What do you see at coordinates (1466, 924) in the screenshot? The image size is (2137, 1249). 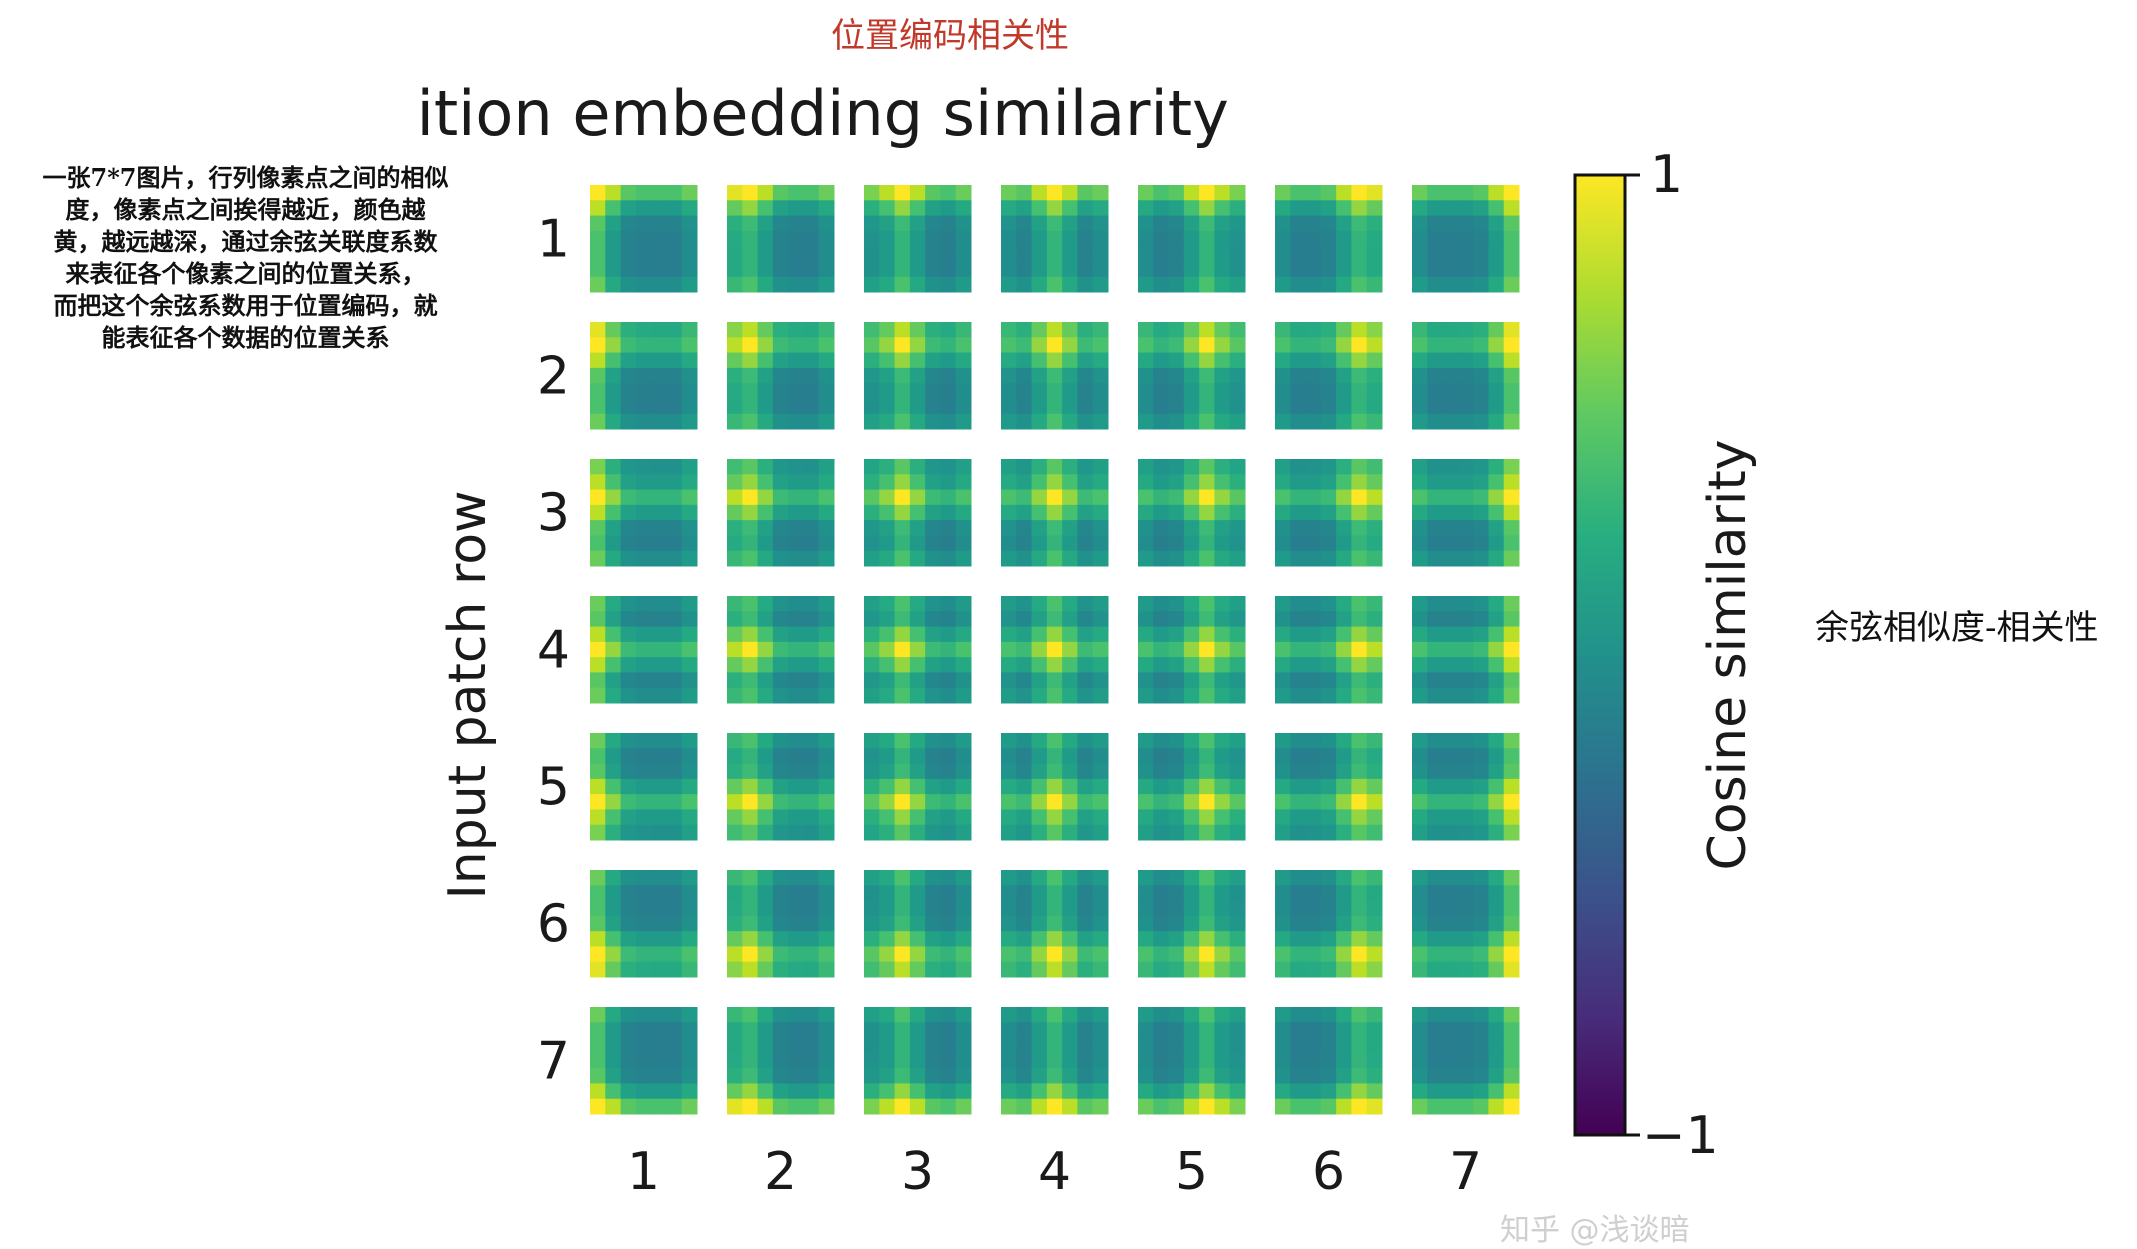 I see `heatmap-cell-r6-c7` at bounding box center [1466, 924].